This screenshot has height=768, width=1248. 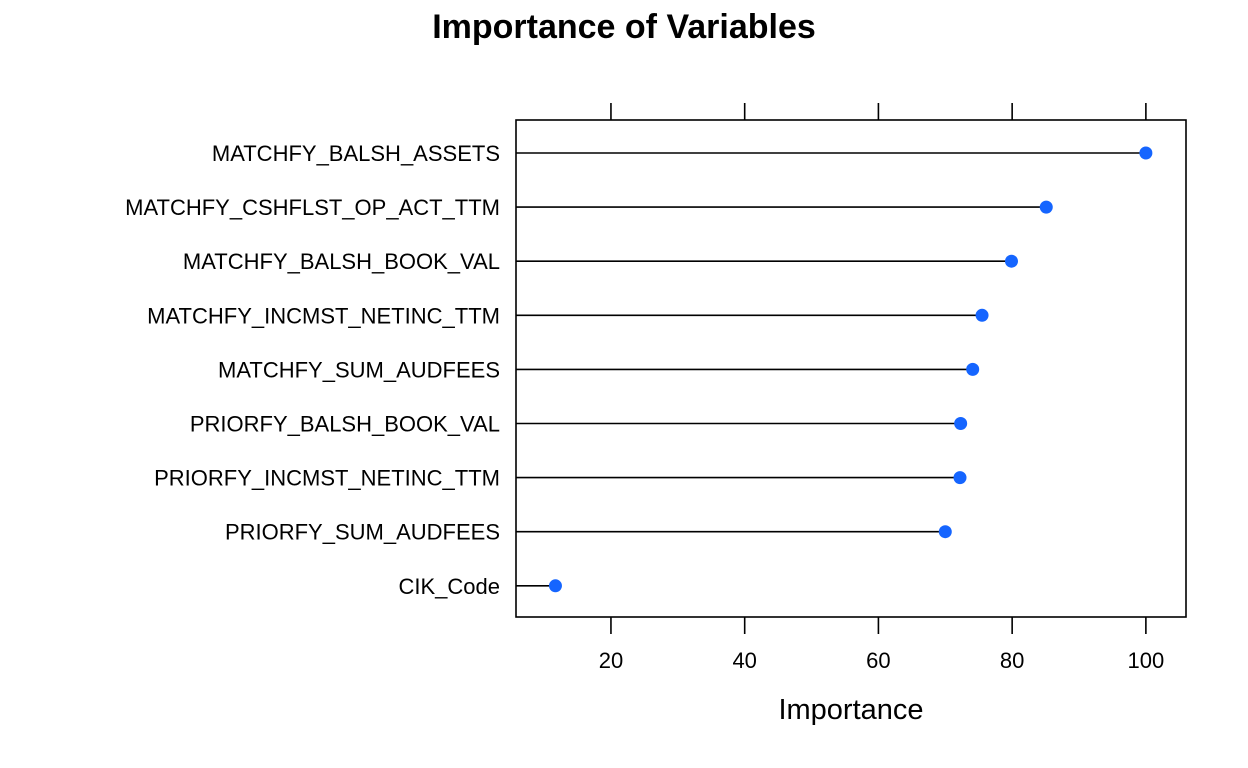 I want to click on category-label: PRIORFY_BALSH_BOOK_VAL, so click(x=345, y=424).